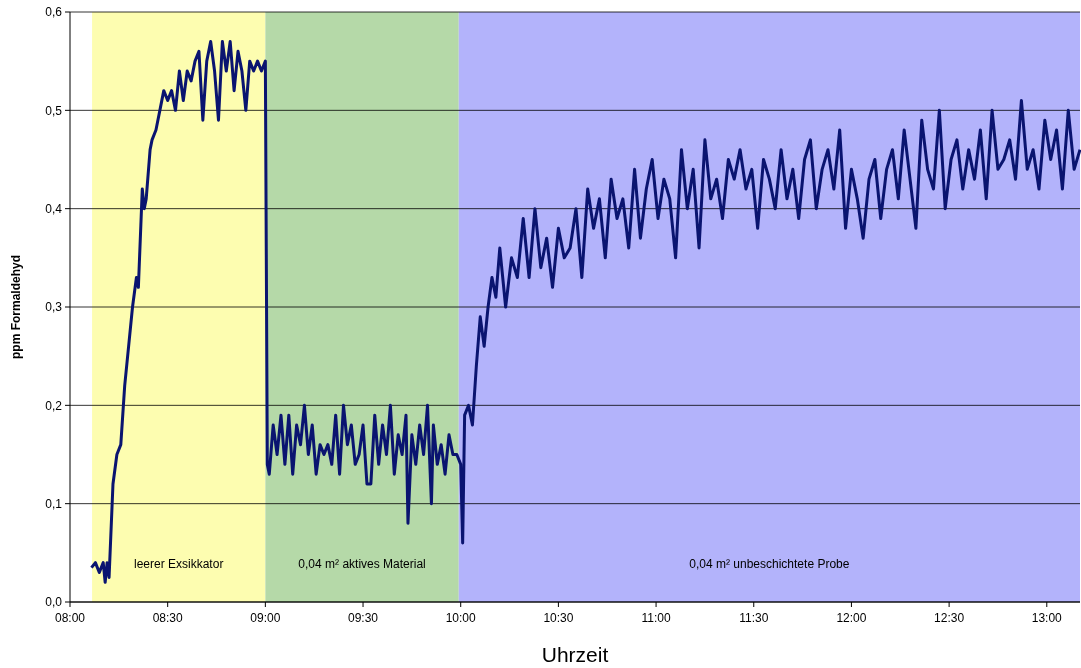 Image resolution: width=1081 pixels, height=668 pixels. I want to click on x-axis-title: Uhrzeit, so click(575, 654).